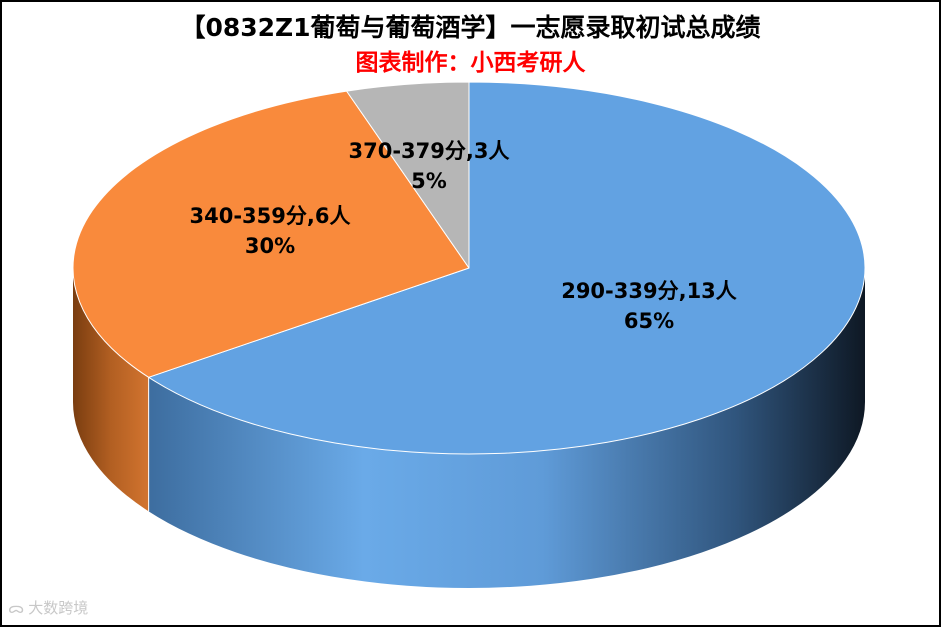 This screenshot has width=941, height=627. What do you see at coordinates (429, 181) in the screenshot?
I see `slice-370-379-percent-label: 5%` at bounding box center [429, 181].